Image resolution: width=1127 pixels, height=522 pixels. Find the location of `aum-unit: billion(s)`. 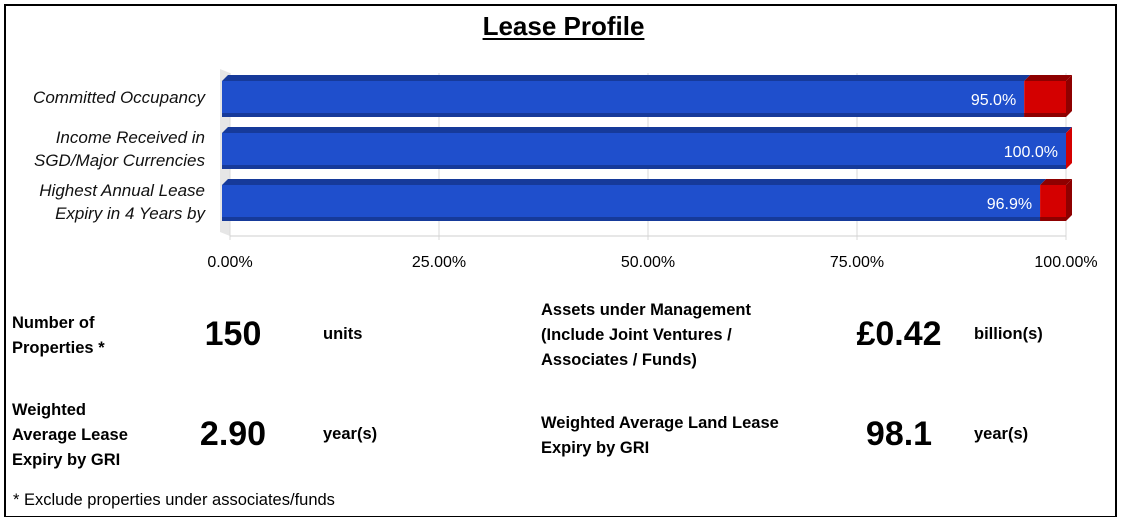

aum-unit: billion(s) is located at coordinates (1008, 334).